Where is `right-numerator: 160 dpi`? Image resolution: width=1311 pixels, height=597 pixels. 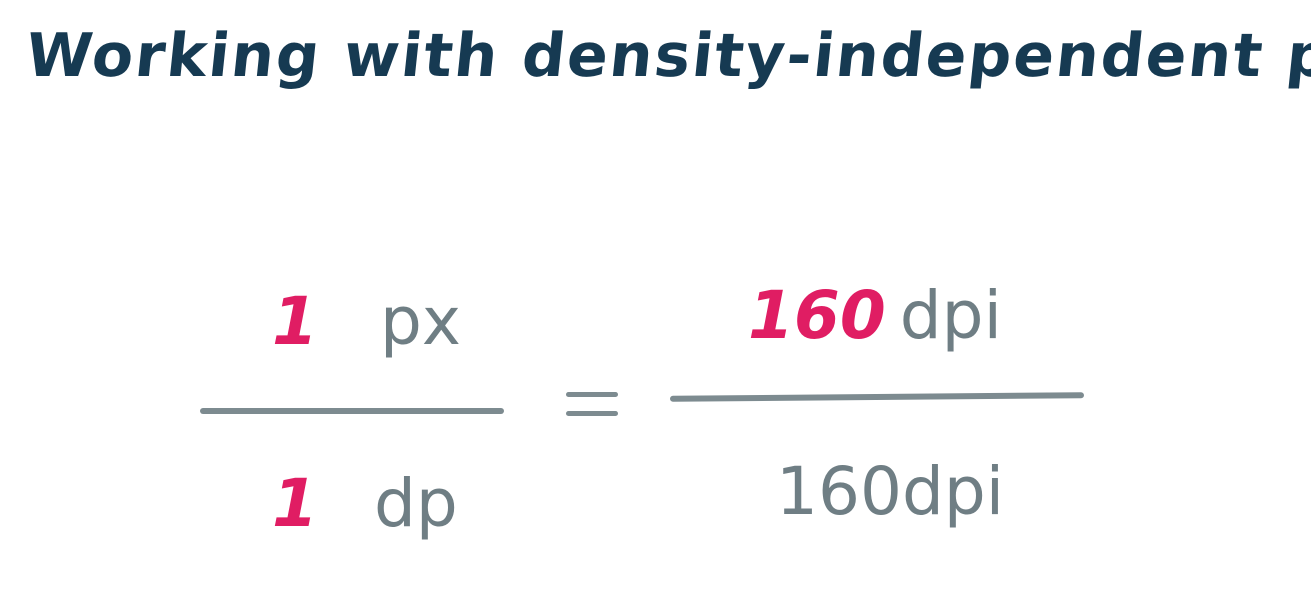
right-numerator: 160 dpi is located at coordinates (875, 316).